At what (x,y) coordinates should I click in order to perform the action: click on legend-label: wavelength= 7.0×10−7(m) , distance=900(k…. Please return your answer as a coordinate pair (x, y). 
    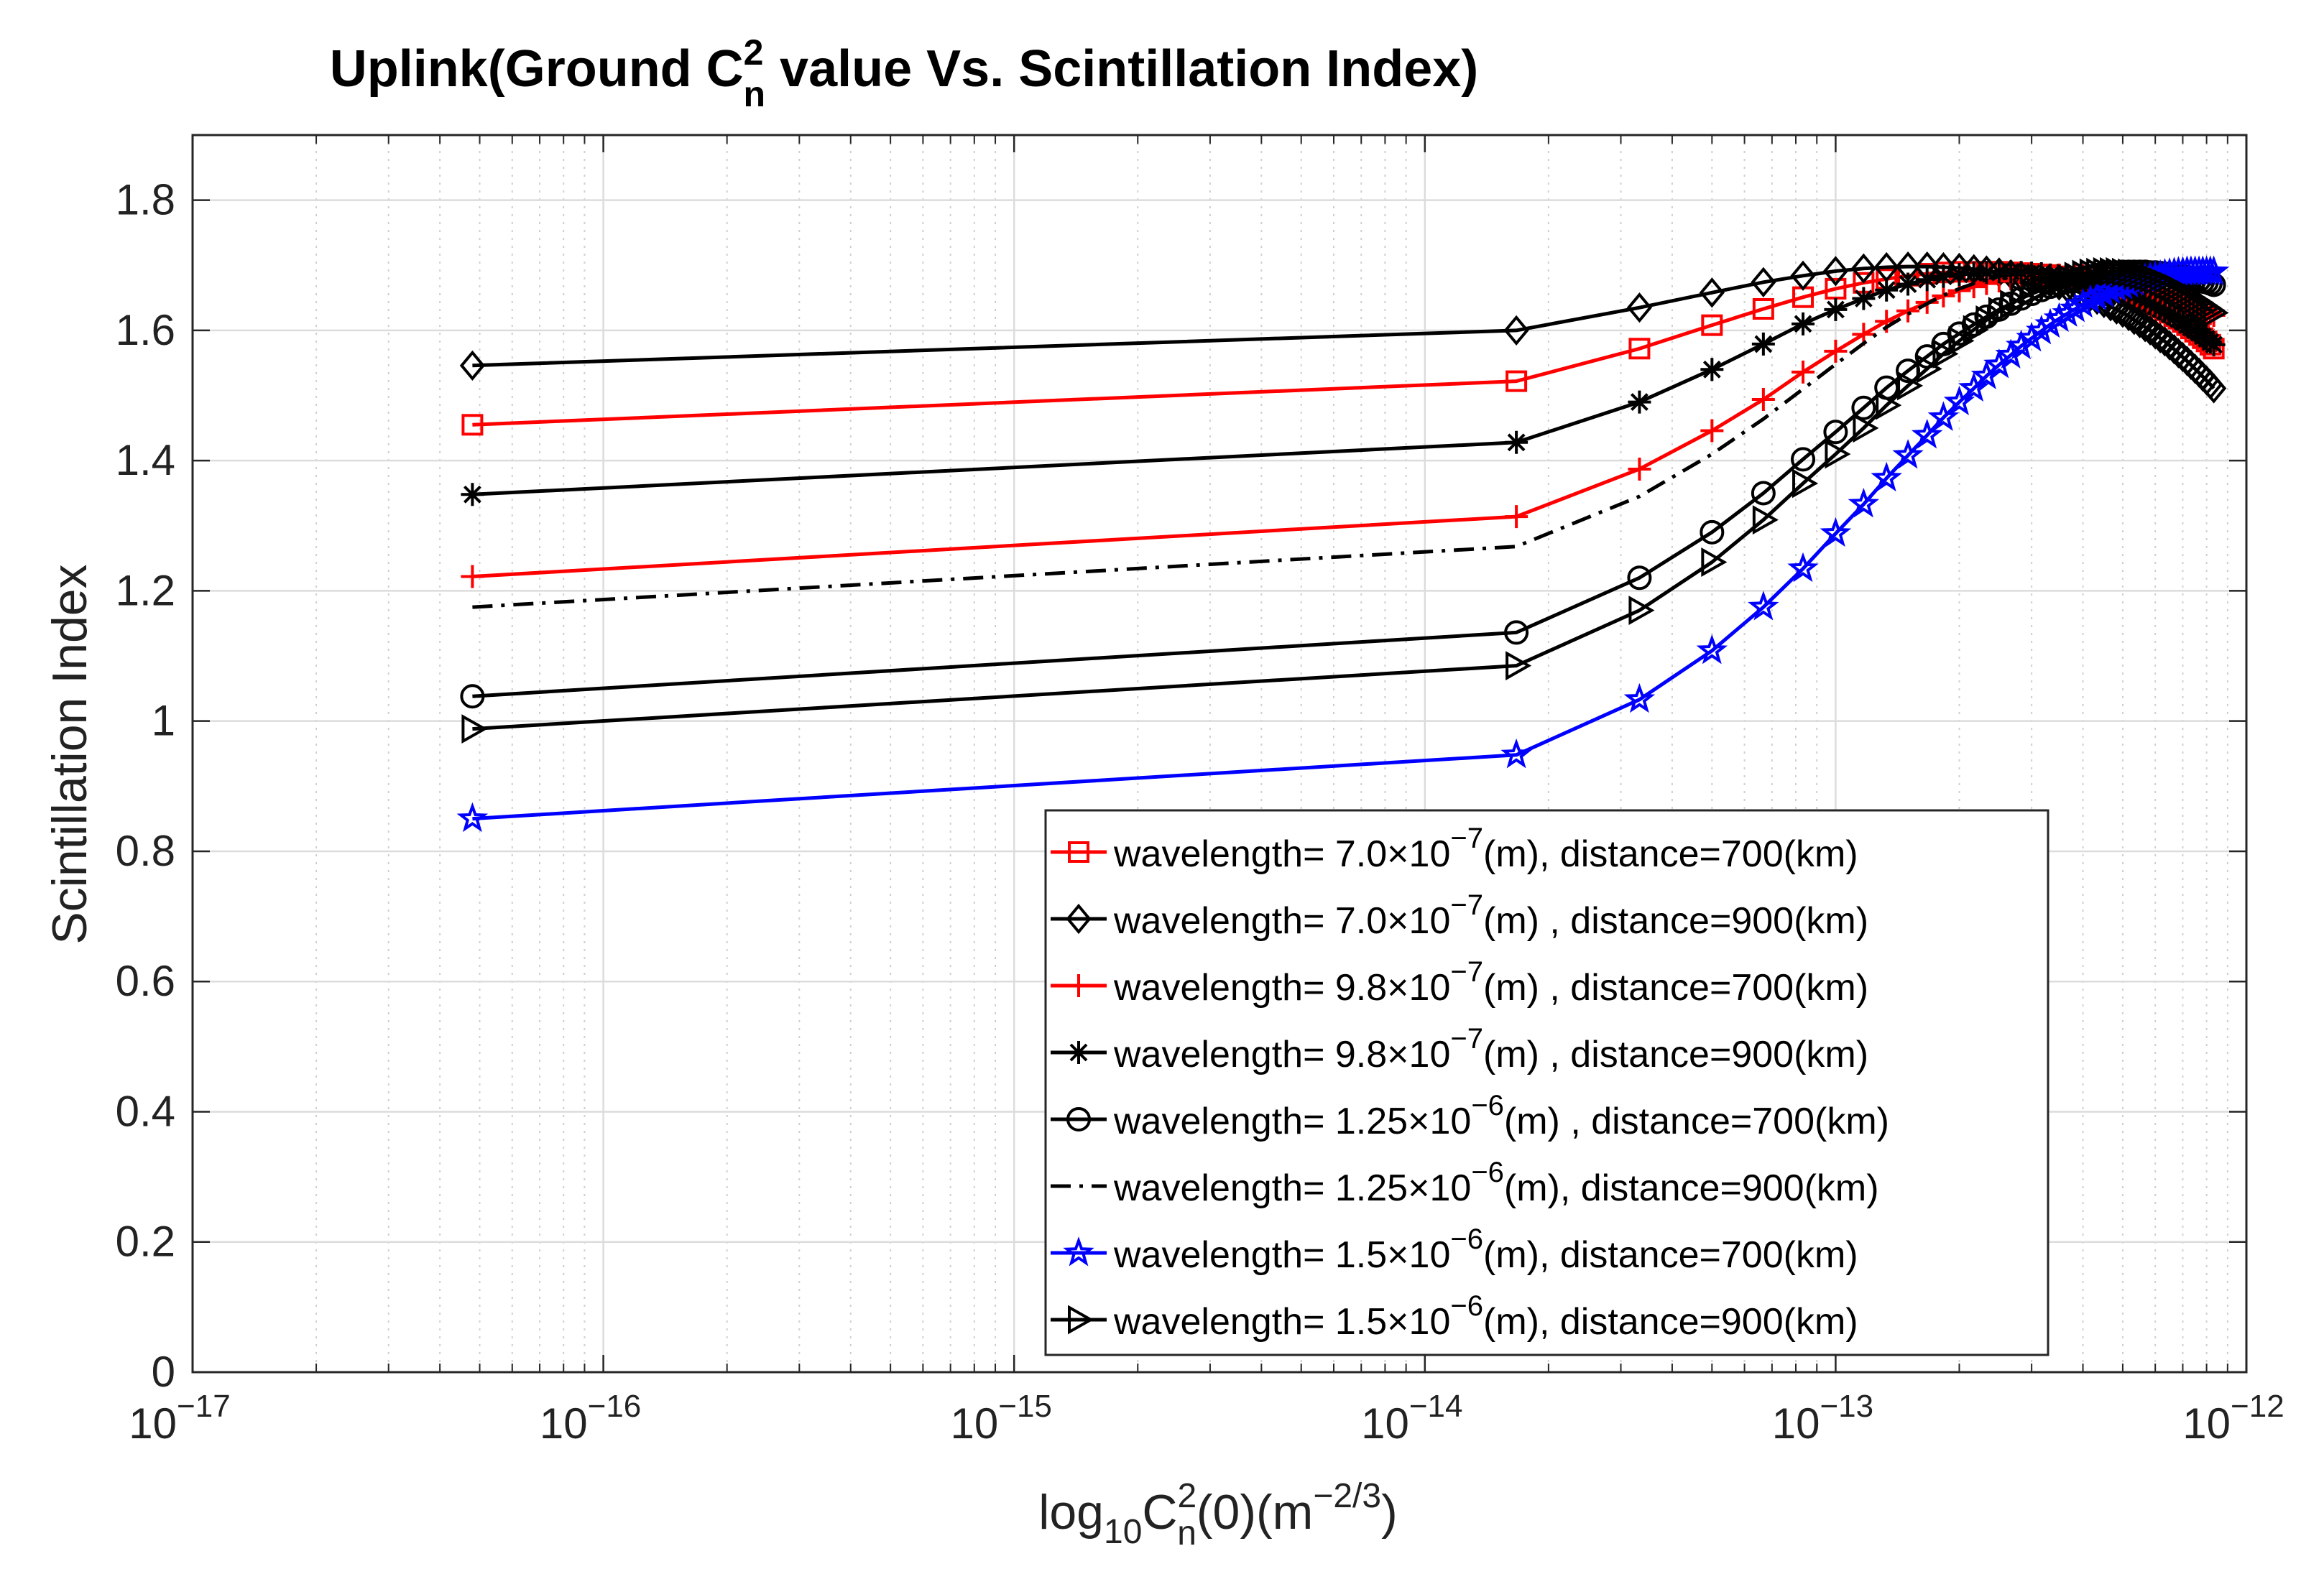
    Looking at the image, I should click on (1490, 915).